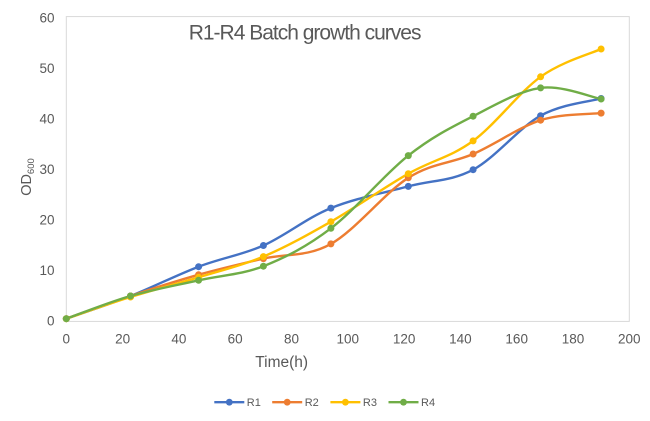 Image resolution: width=650 pixels, height=421 pixels. What do you see at coordinates (305, 33) in the screenshot?
I see `svg-text: R1-R4 Batch growth curves` at bounding box center [305, 33].